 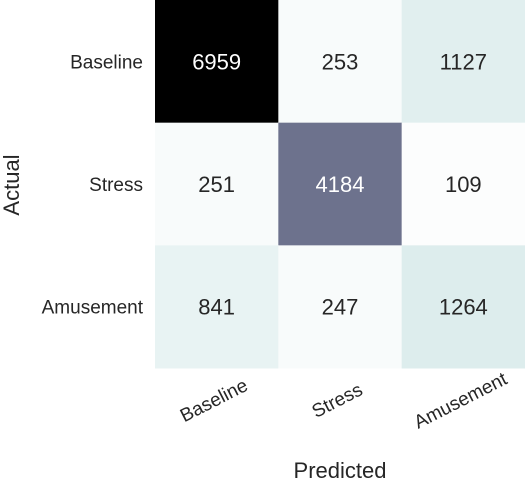 What do you see at coordinates (214, 401) in the screenshot?
I see `x-tick-label-baseline: Baseline` at bounding box center [214, 401].